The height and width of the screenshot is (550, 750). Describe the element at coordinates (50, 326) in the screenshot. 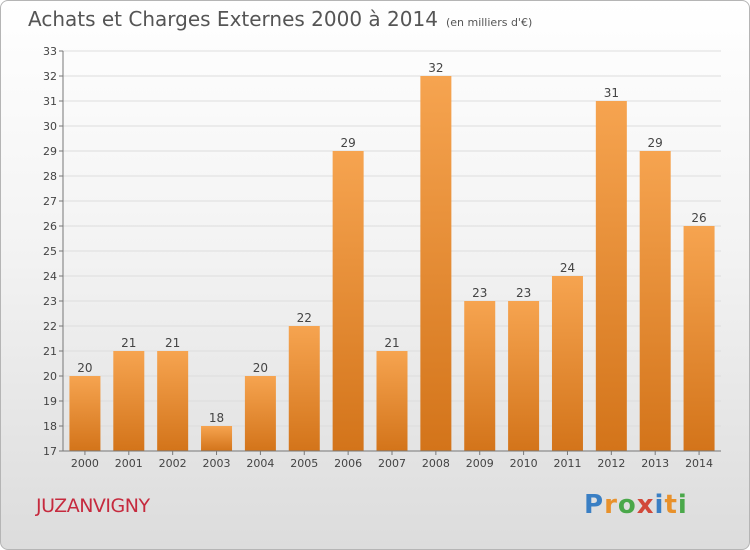

I see `y-tick-label: 22` at that location.